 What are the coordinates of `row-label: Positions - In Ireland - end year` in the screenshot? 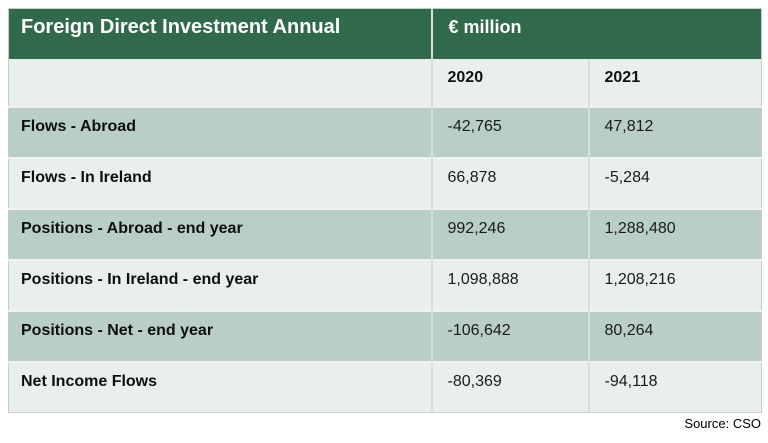 It's located at (220, 284).